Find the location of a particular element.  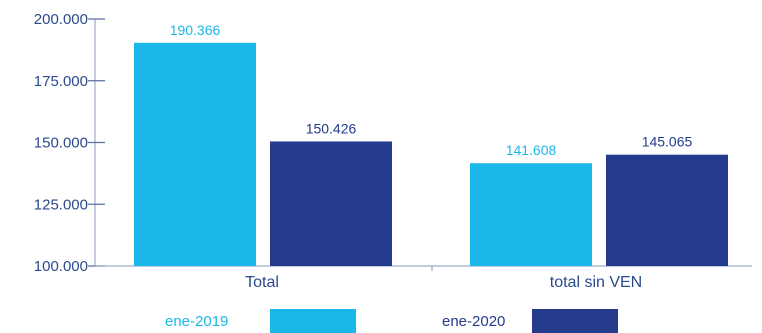

data-label: 145.065 is located at coordinates (667, 142).